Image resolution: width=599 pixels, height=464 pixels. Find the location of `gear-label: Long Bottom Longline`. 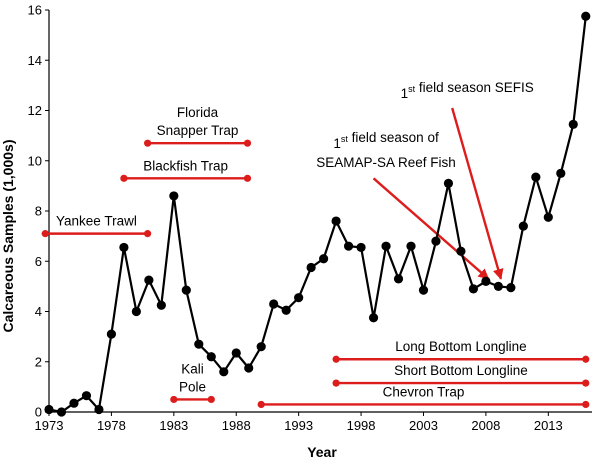

gear-label: Long Bottom Longline is located at coordinates (460, 346).